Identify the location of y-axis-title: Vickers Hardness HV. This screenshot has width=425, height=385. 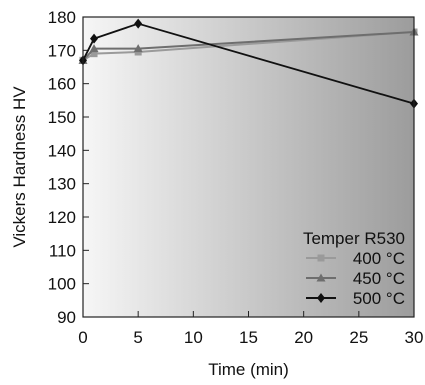
(19, 167).